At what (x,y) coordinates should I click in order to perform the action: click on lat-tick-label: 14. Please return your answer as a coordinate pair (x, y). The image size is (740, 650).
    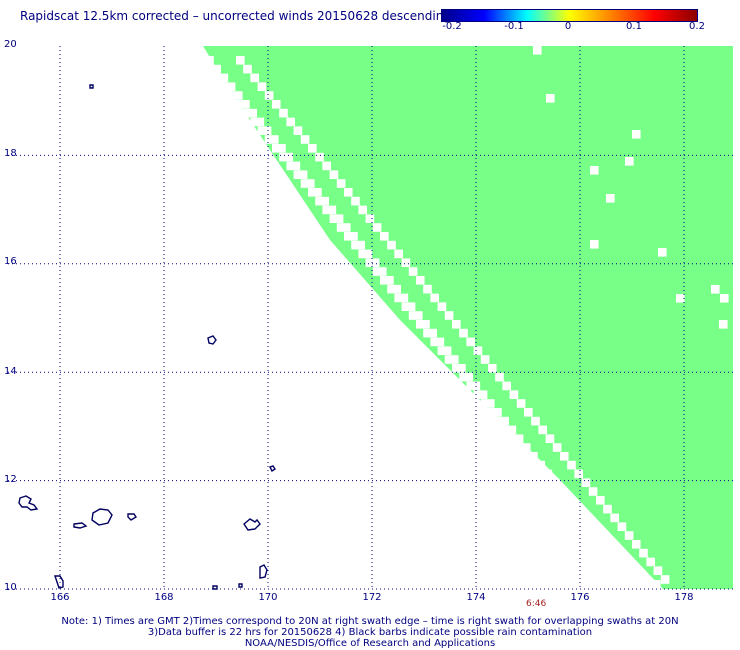
    Looking at the image, I should click on (10, 371).